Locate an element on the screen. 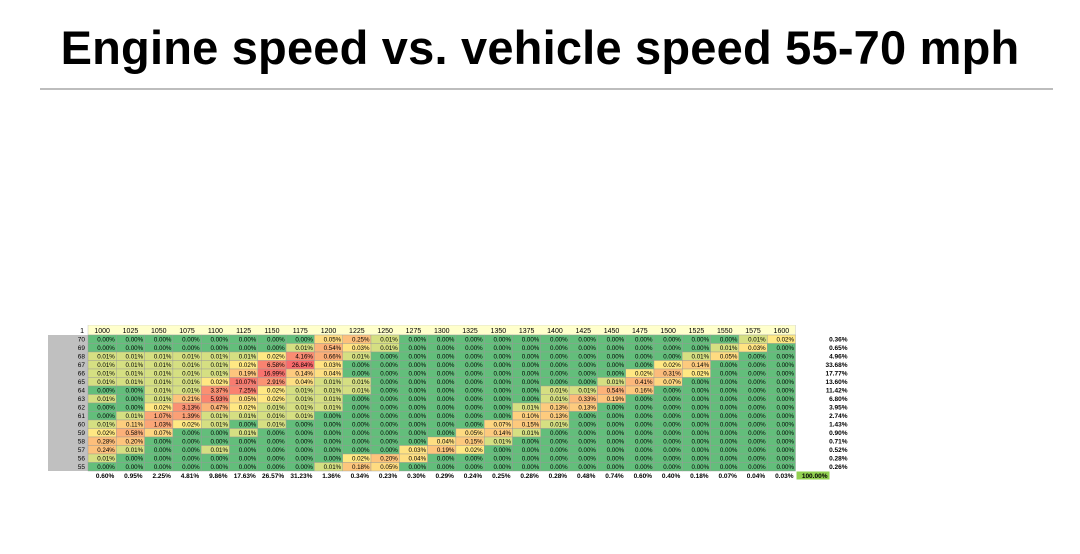  column-total: 0.60% is located at coordinates (105, 476).